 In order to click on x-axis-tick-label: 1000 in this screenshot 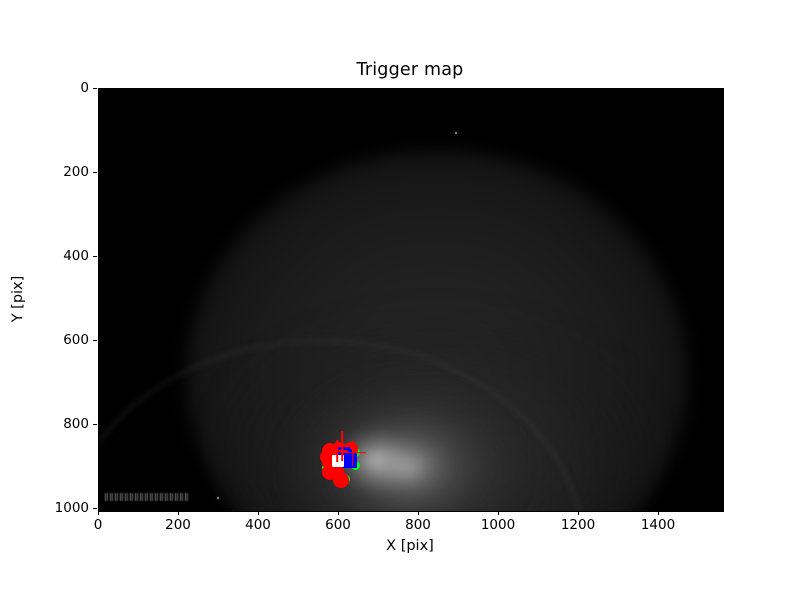, I will do `click(498, 525)`.